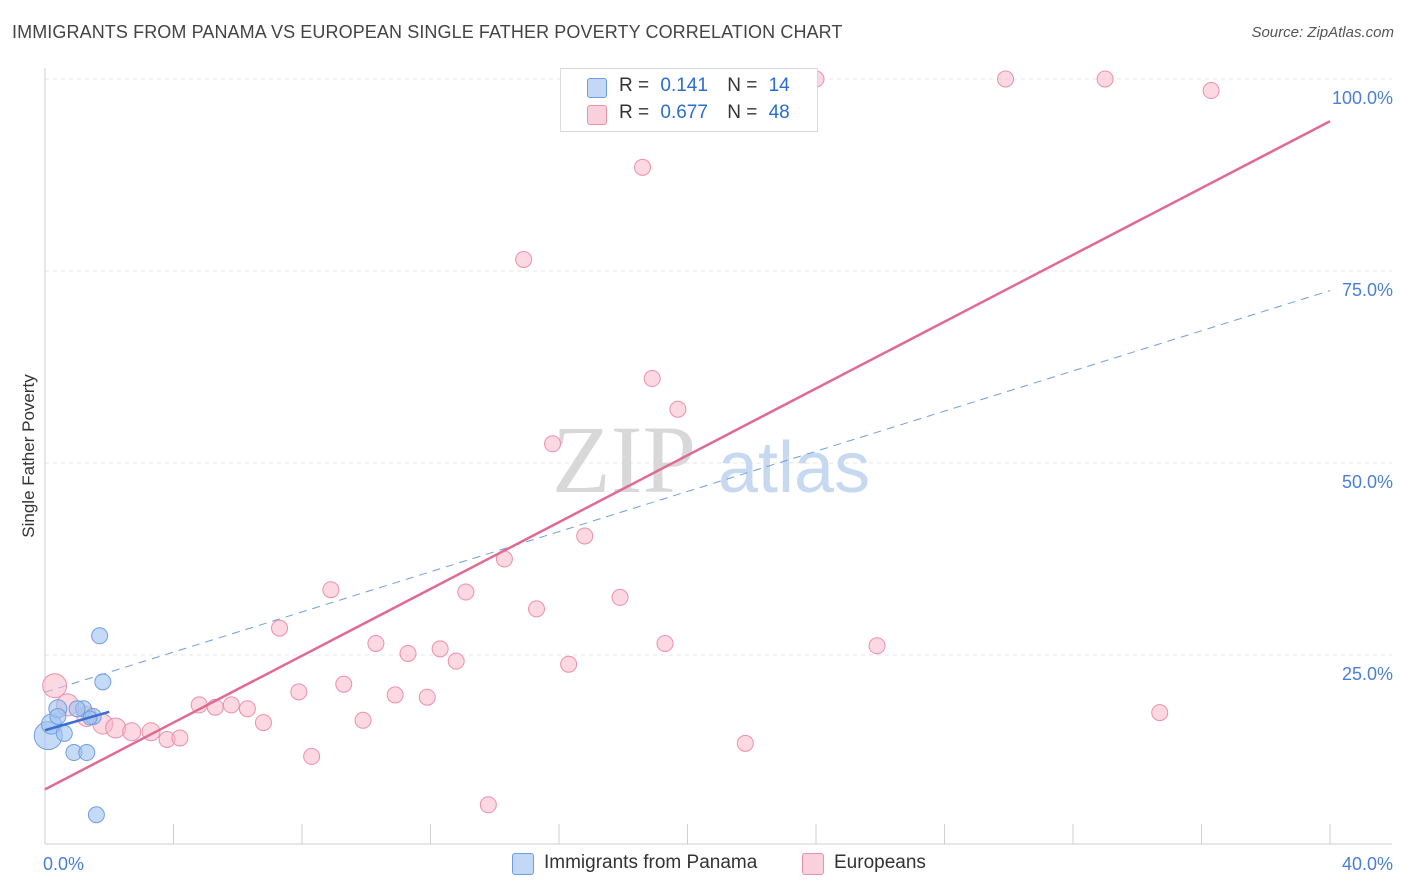 The image size is (1406, 892). What do you see at coordinates (1367, 482) in the screenshot?
I see `y-tick-label: 50.0%` at bounding box center [1367, 482].